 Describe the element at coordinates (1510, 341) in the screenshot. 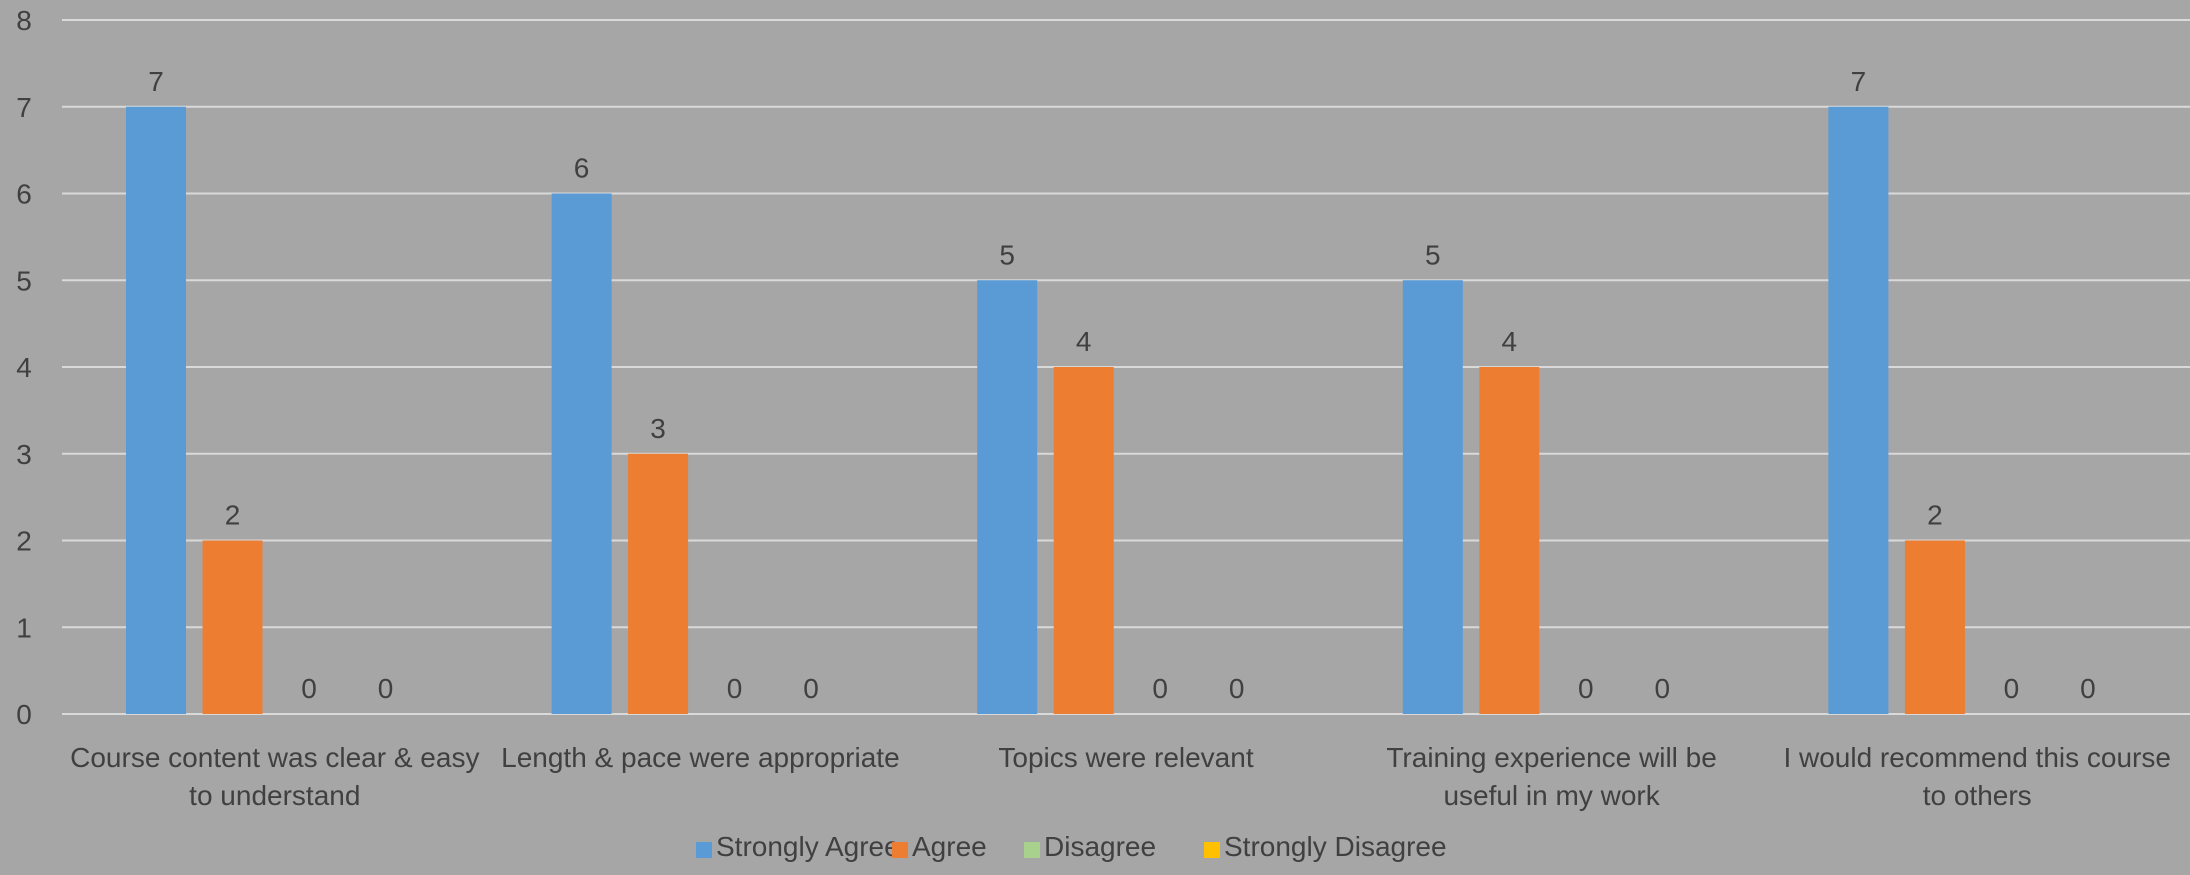

I see `data-label-agree-3: 4` at that location.